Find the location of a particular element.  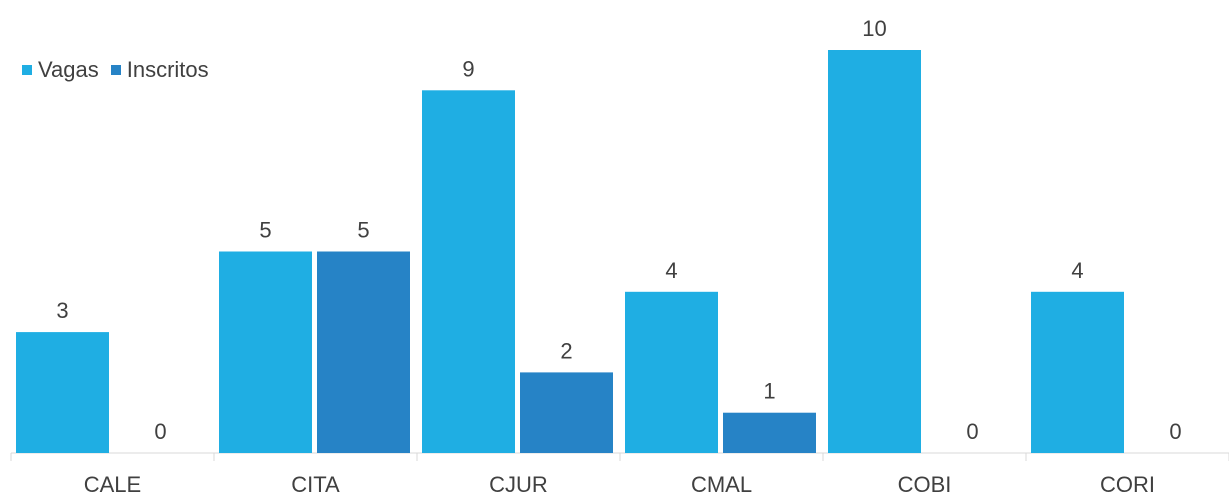

data-label-vagas-cjur: 9 is located at coordinates (468, 68).